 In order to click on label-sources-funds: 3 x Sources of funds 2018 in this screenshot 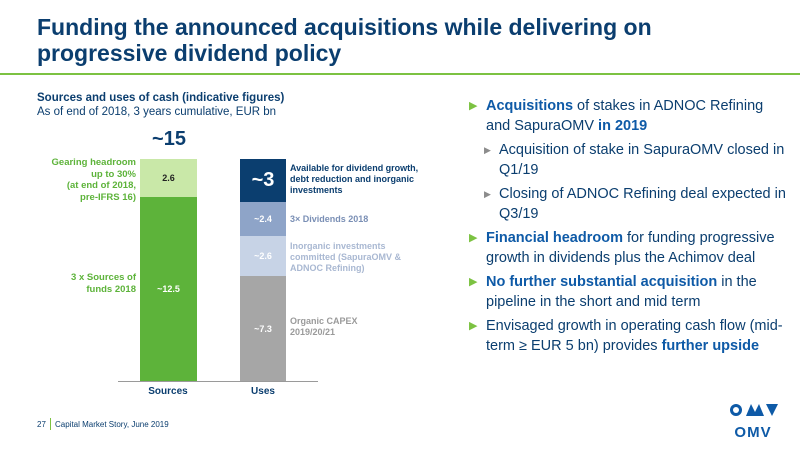, I will do `click(78, 283)`.